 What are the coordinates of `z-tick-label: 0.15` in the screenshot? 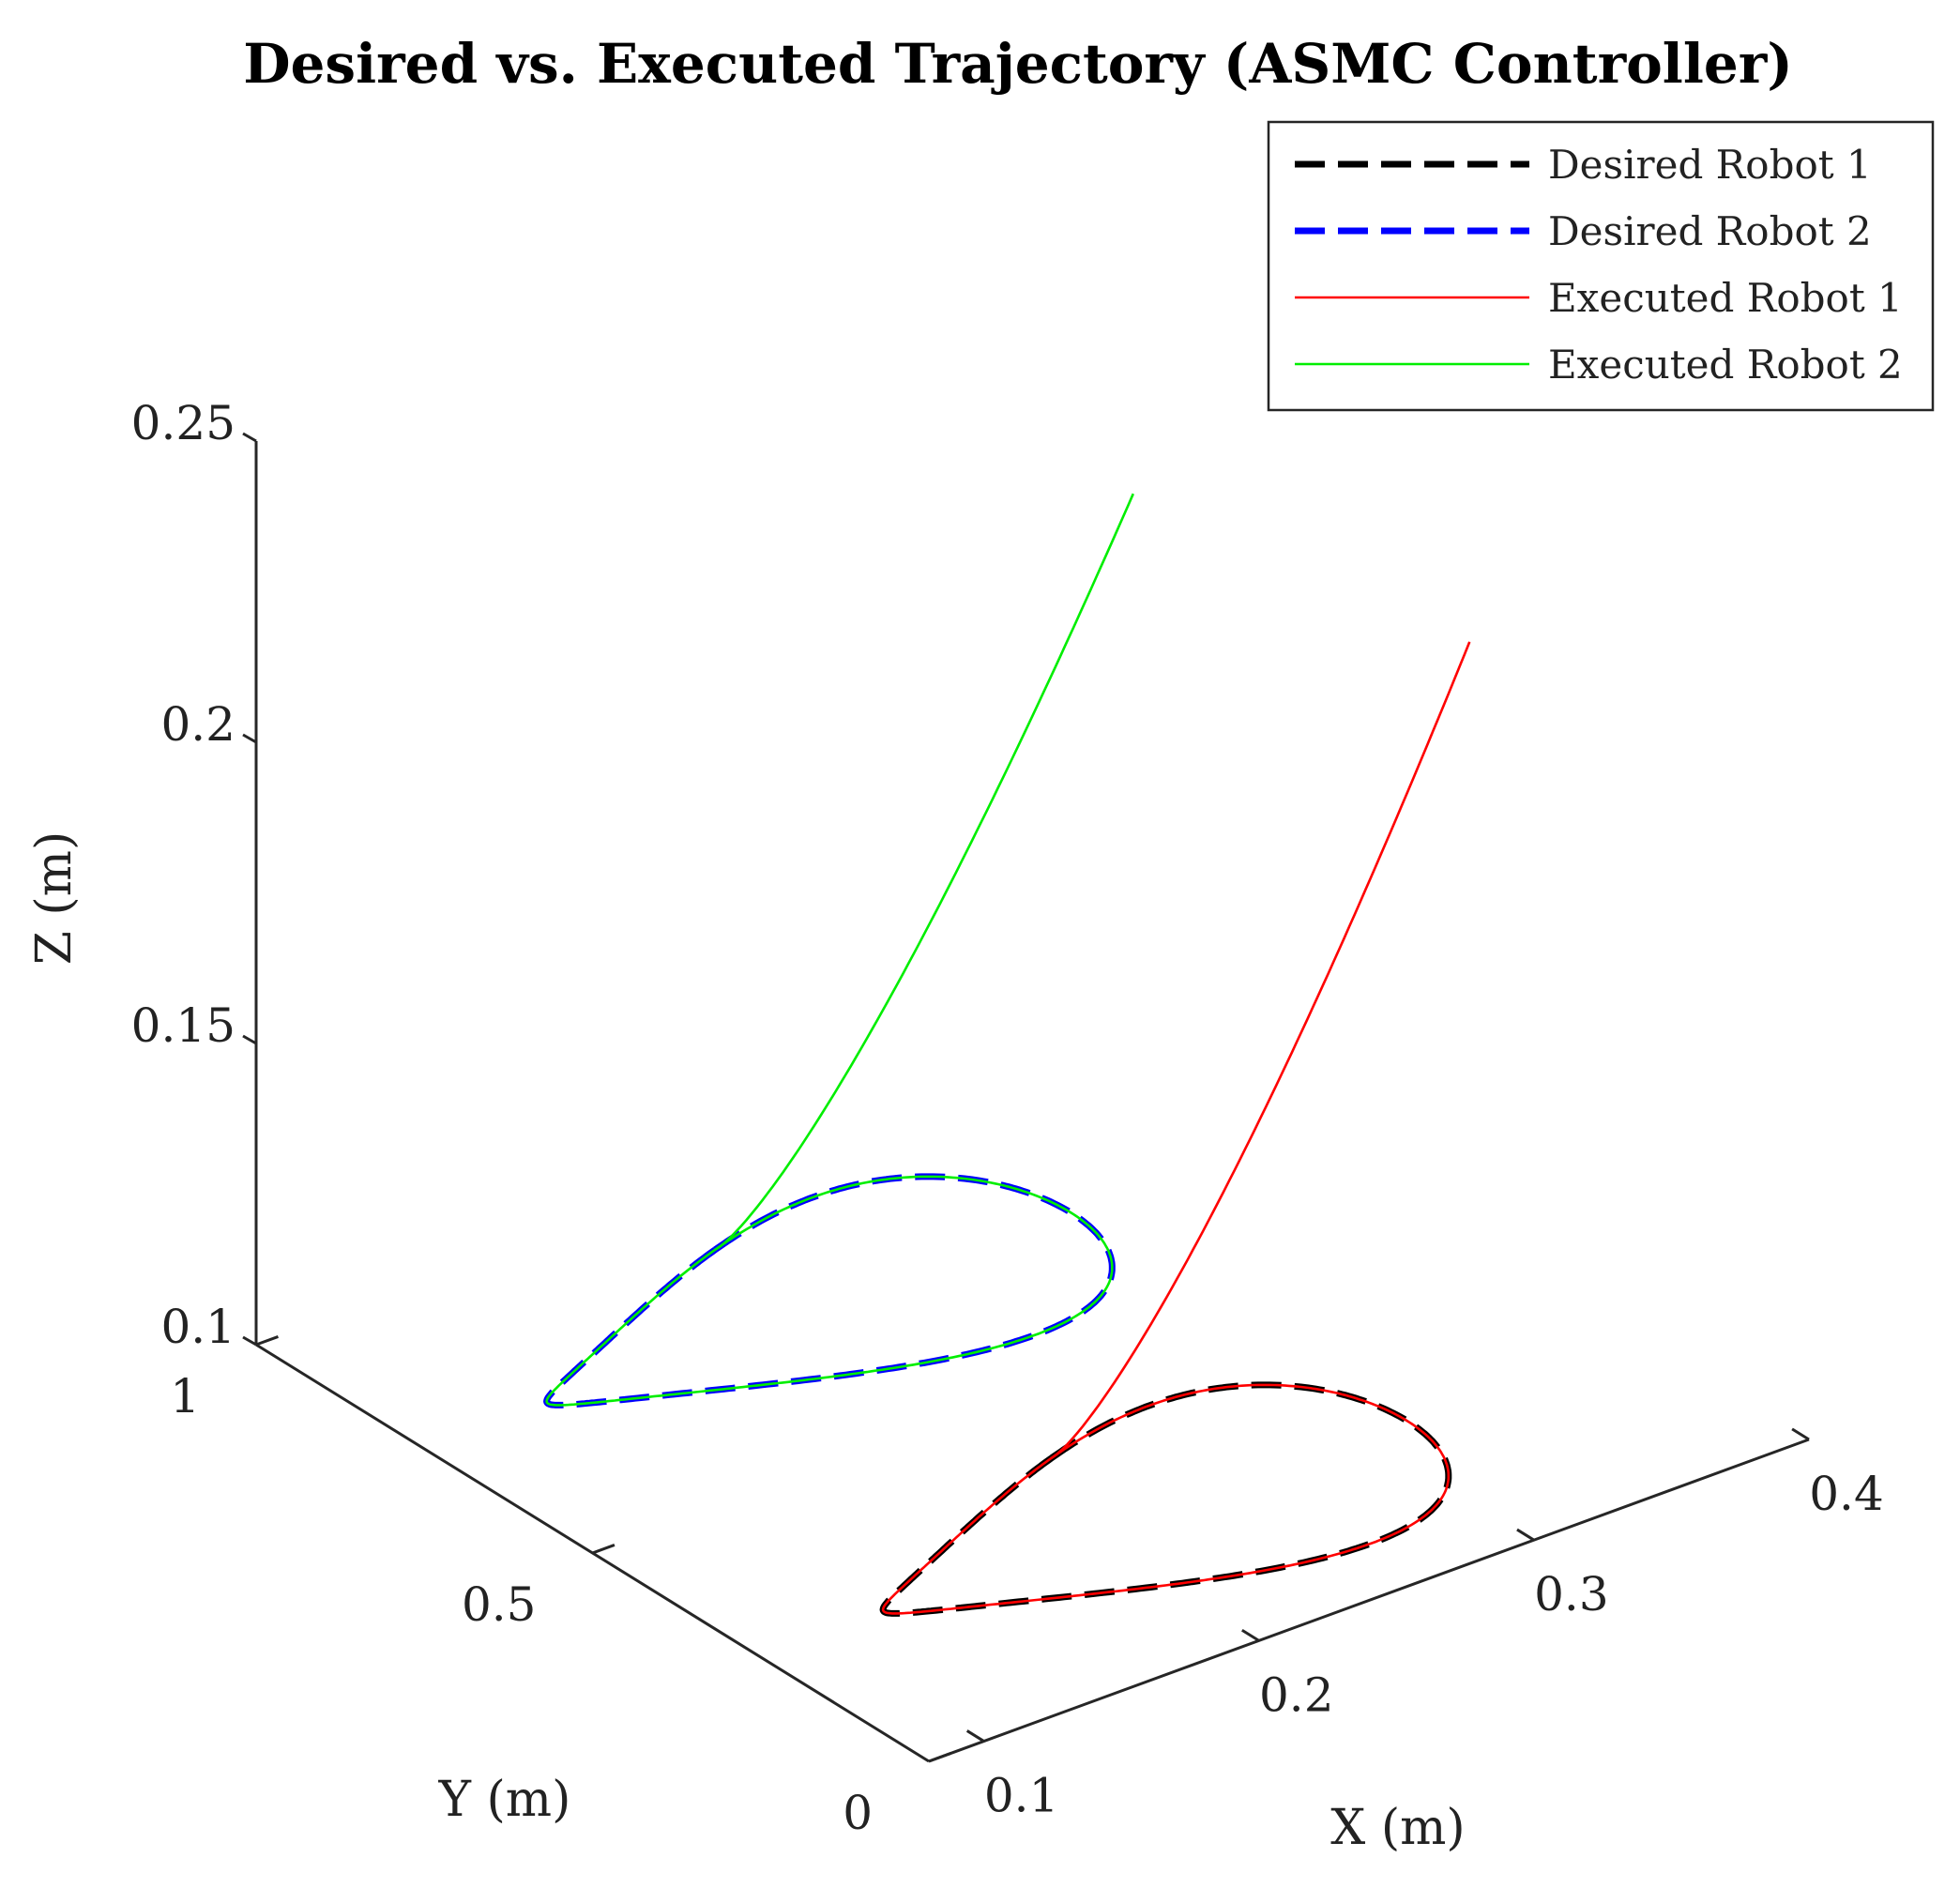 It's located at (183, 1025).